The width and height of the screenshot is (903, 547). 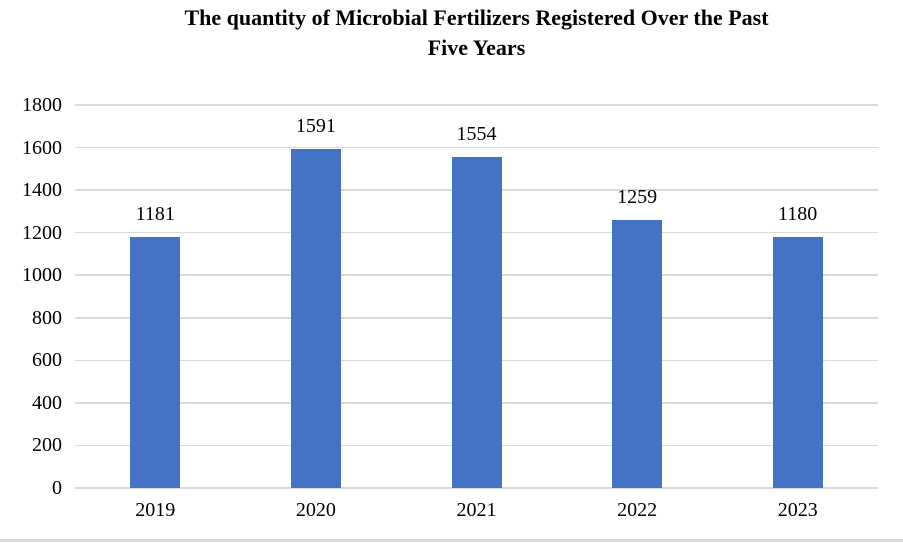 I want to click on x-tick-label-2022: 2022, so click(x=637, y=510).